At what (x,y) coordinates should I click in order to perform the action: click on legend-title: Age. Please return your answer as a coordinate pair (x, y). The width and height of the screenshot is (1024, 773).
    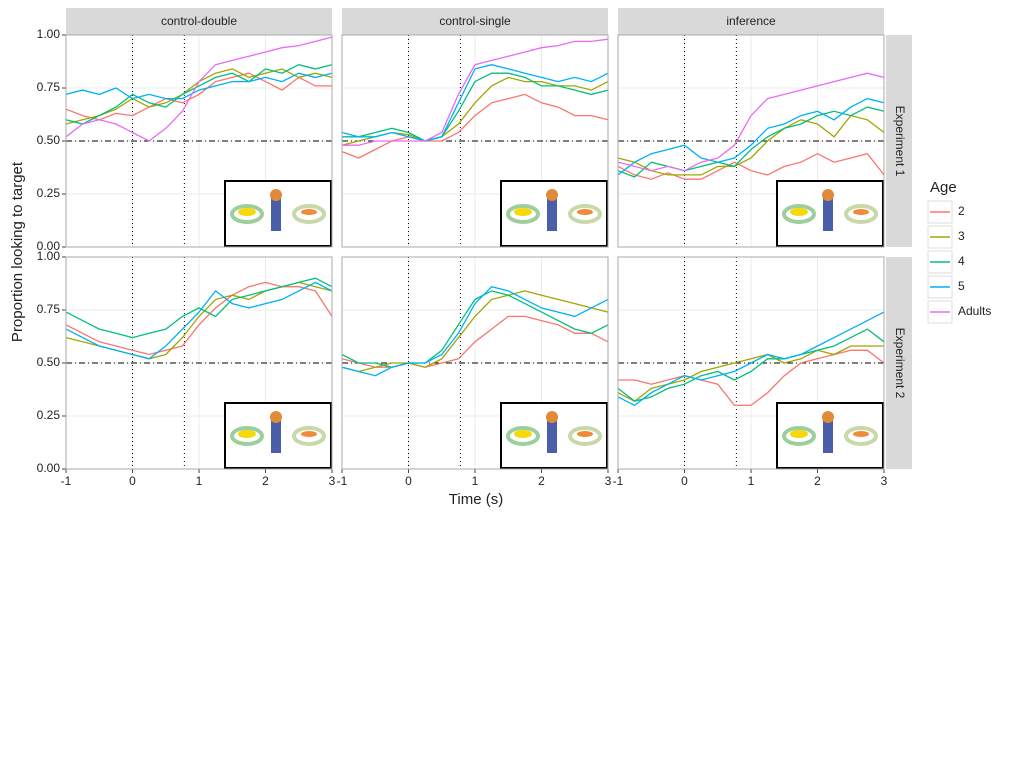
    Looking at the image, I should click on (943, 187).